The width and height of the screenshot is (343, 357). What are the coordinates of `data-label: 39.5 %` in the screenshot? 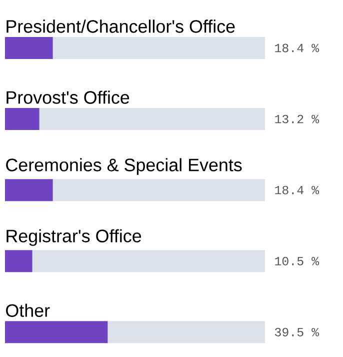 It's located at (297, 332).